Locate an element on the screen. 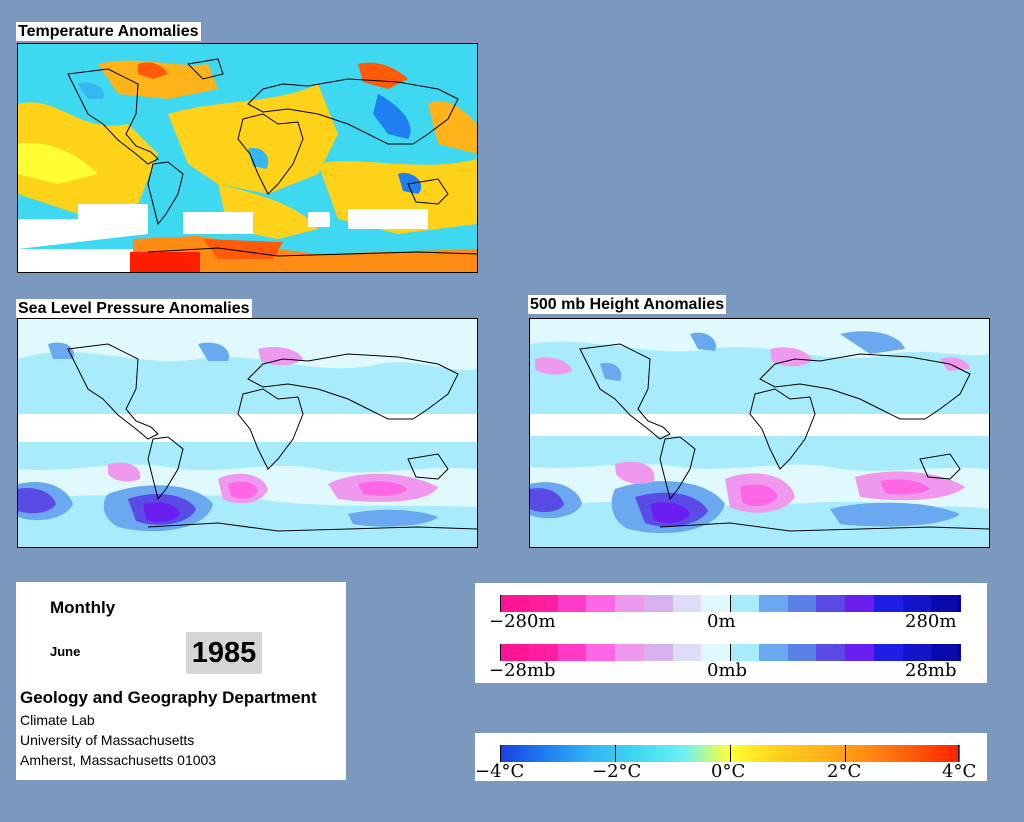 The width and height of the screenshot is (1024, 822). anomaly-legend: −280m 0m 280m −28mb 0mb 28mb is located at coordinates (731, 633).